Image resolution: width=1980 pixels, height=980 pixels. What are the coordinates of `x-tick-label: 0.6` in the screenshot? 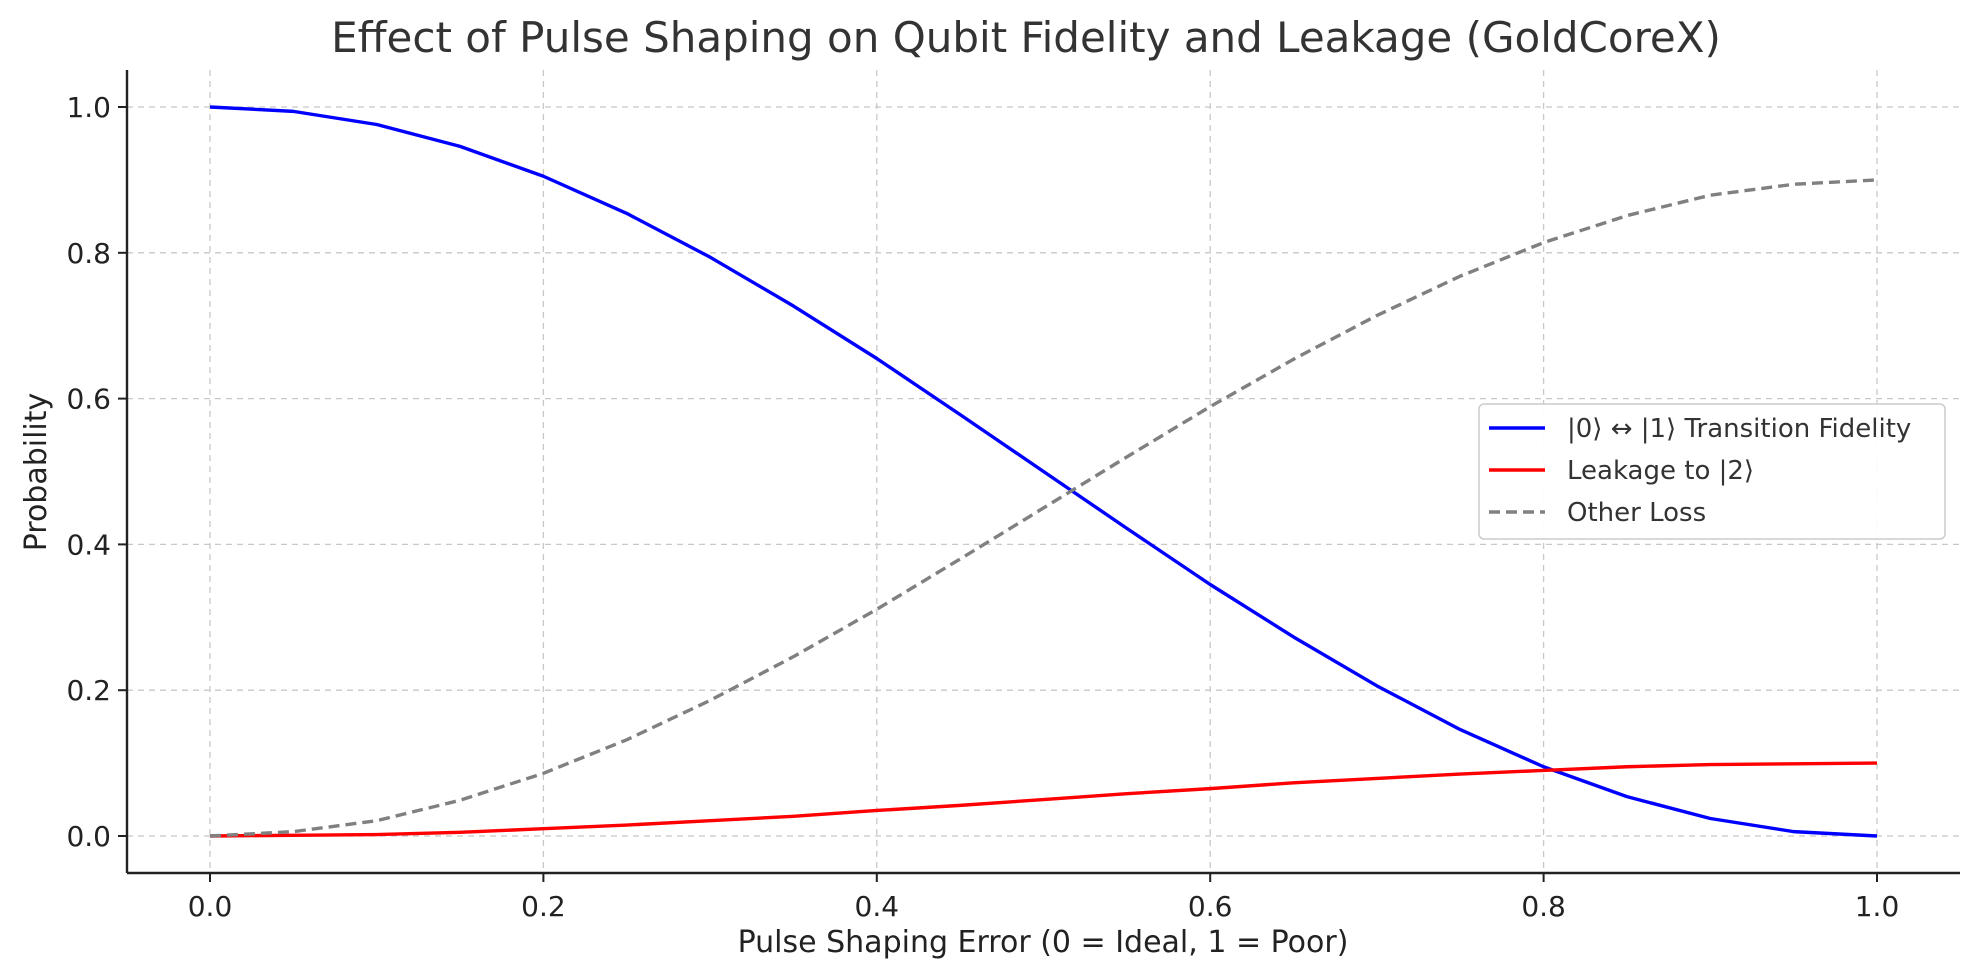 It's located at (1210, 906).